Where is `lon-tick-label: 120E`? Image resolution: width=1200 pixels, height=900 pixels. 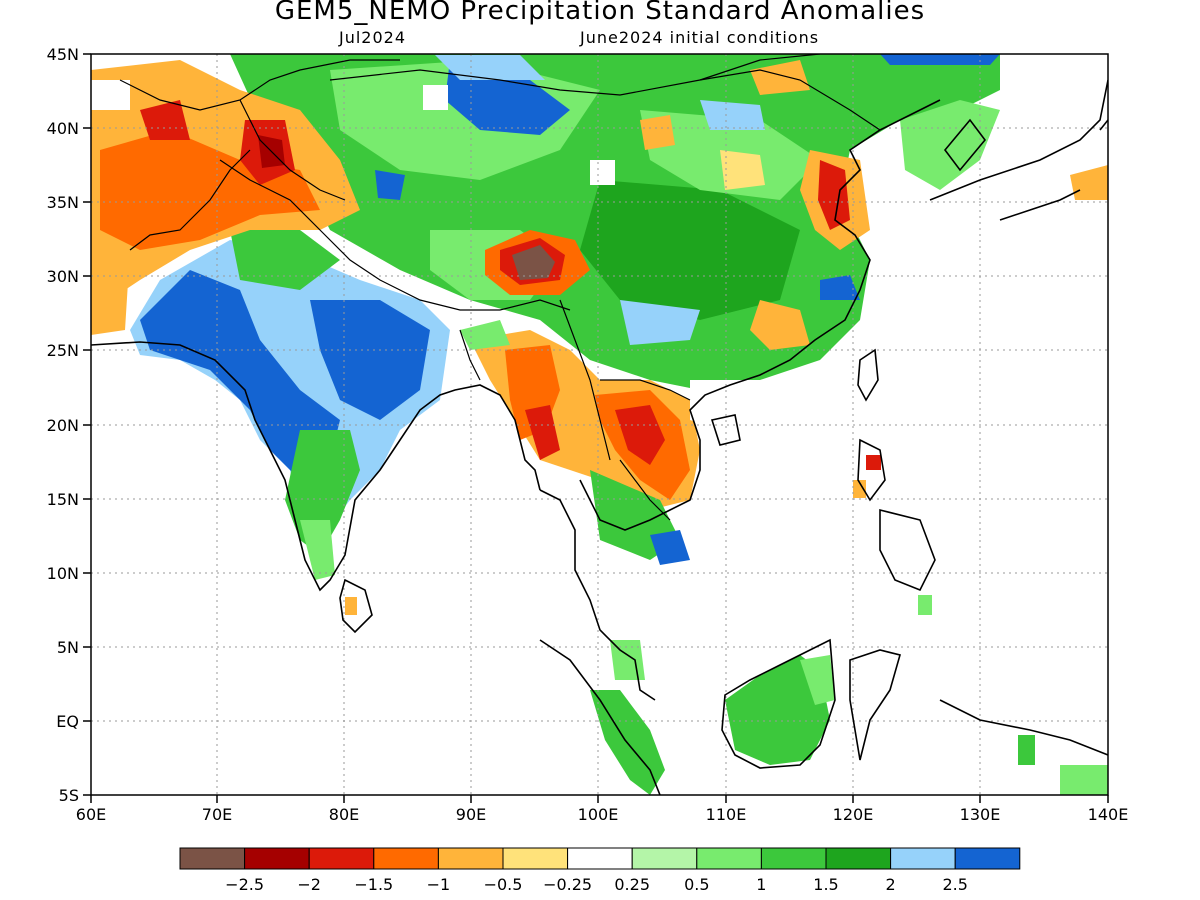 lon-tick-label: 120E is located at coordinates (853, 814).